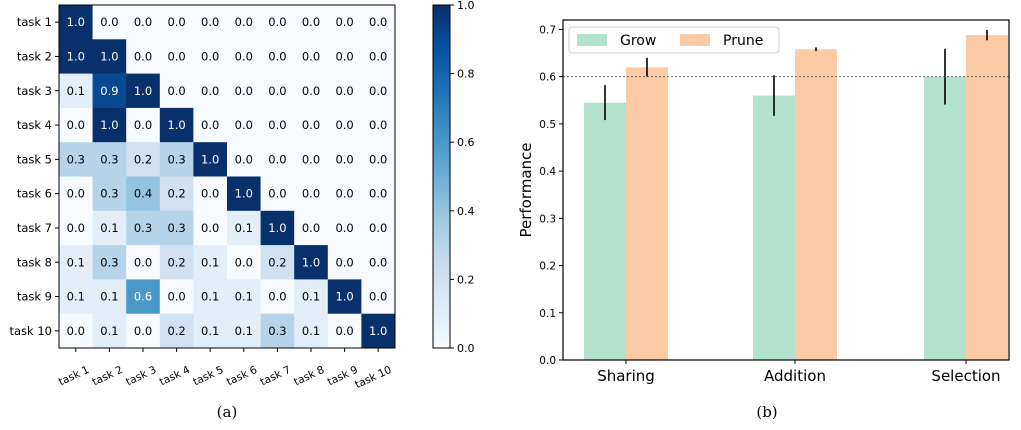  I want to click on y-axis-tick-label: 0.3, so click(547, 219).